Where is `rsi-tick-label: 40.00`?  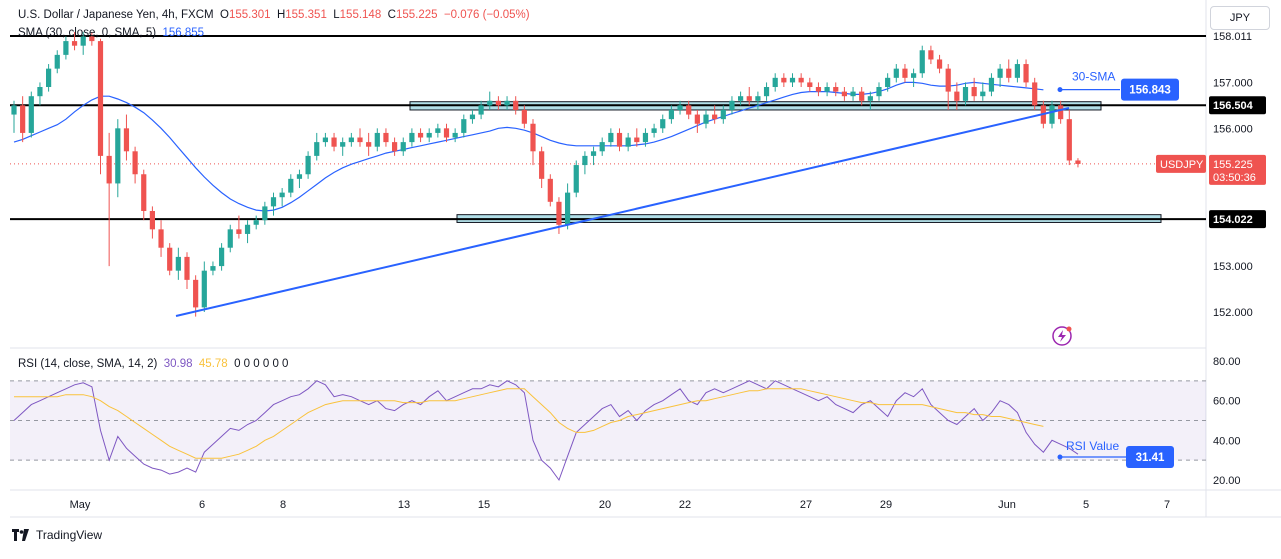
rsi-tick-label: 40.00 is located at coordinates (1227, 441).